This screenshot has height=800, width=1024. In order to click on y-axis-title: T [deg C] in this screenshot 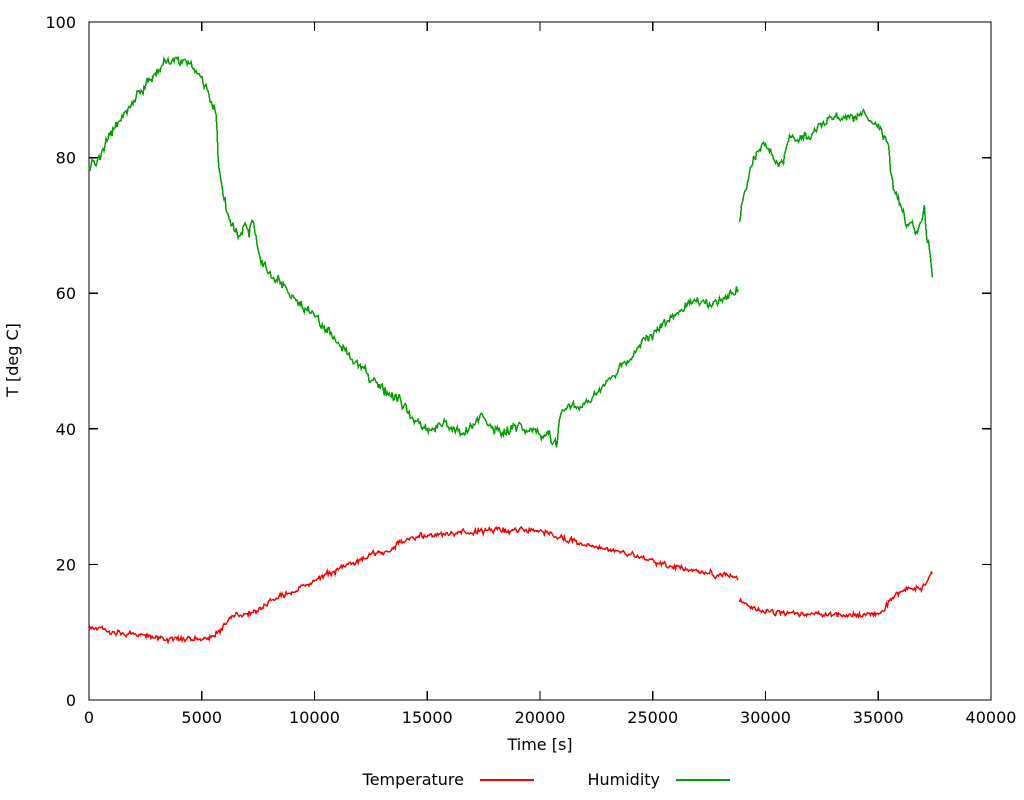, I will do `click(12, 360)`.